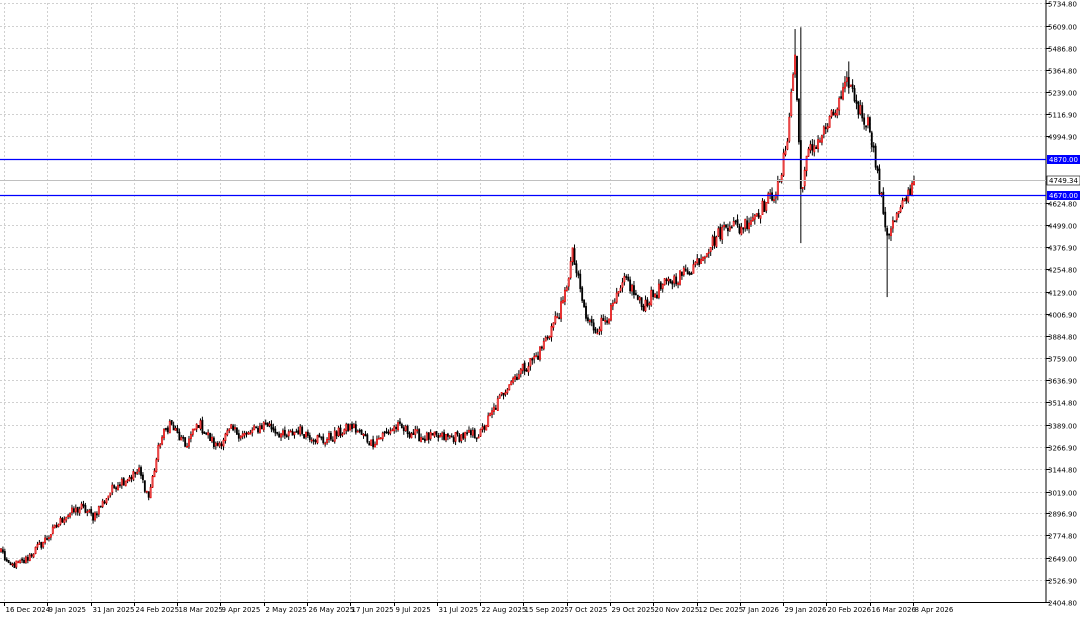 The height and width of the screenshot is (623, 1080). What do you see at coordinates (540, 177) in the screenshot?
I see `price-levels-layer: 4870.00 4670.00 4749.34` at bounding box center [540, 177].